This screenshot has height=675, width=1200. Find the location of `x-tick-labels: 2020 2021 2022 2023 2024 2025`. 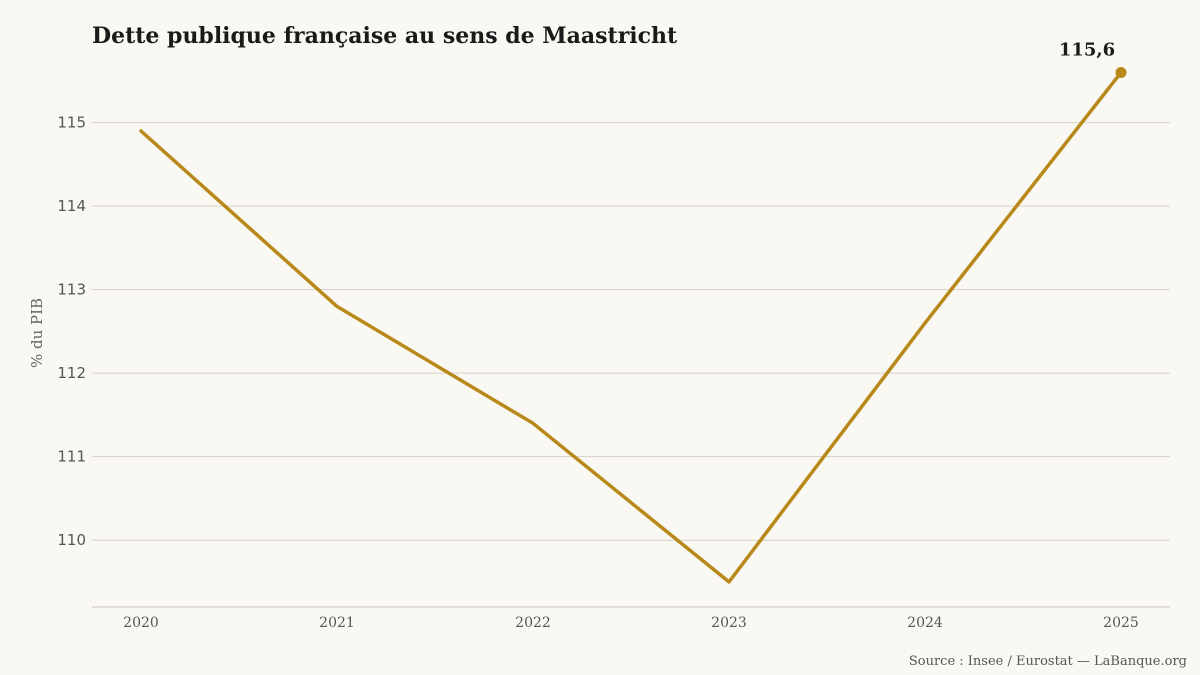

x-tick-labels: 2020 2021 2022 2023 2024 2025 is located at coordinates (631, 623).